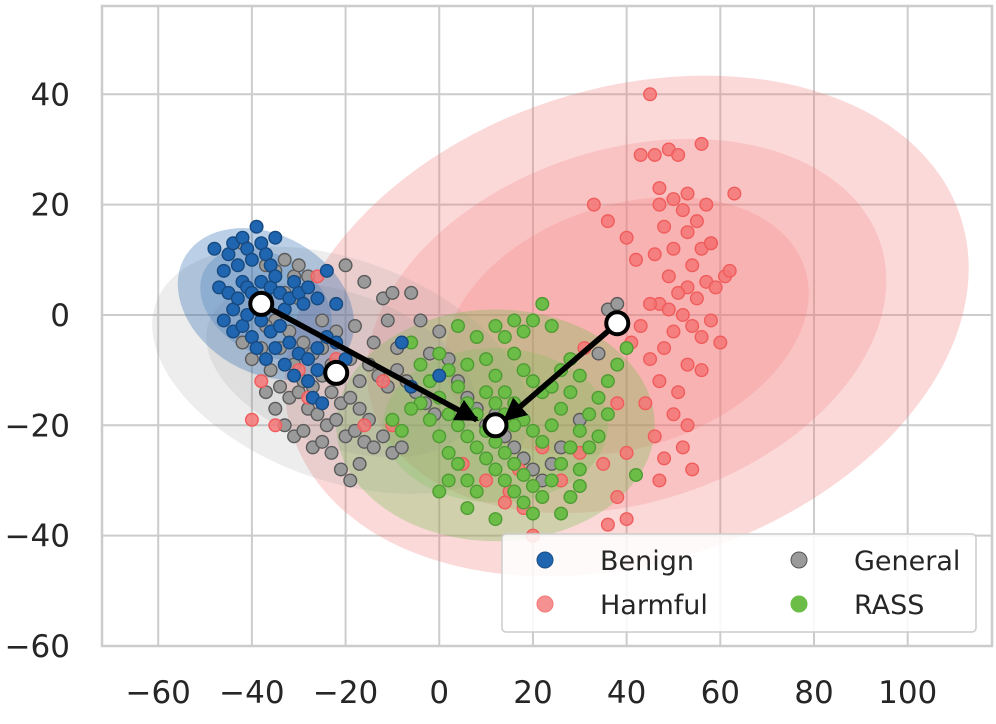  I want to click on legend-marker-general, so click(799, 560).